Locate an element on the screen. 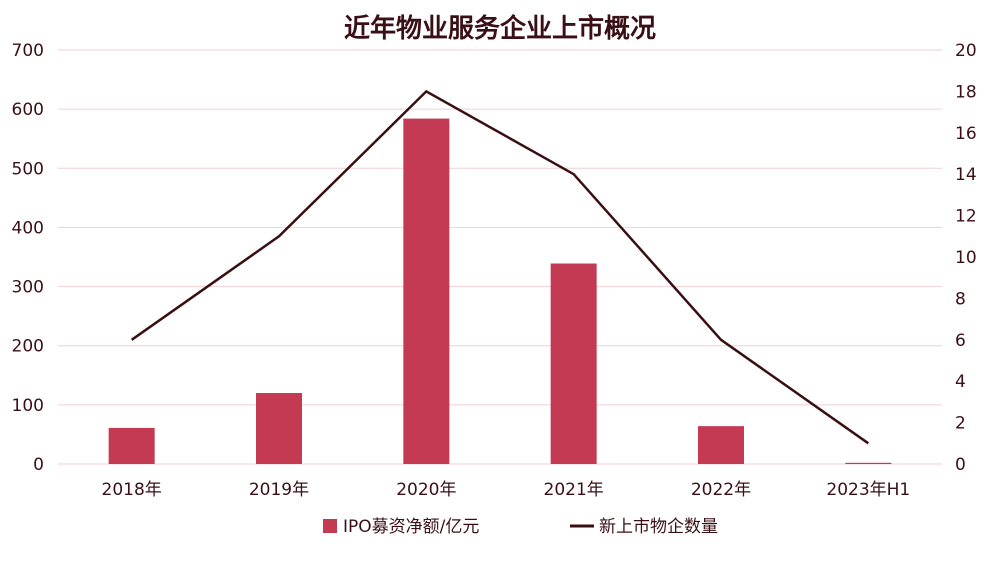 This screenshot has width=1000, height=563. y-right-tick-label: 0 is located at coordinates (960, 465).